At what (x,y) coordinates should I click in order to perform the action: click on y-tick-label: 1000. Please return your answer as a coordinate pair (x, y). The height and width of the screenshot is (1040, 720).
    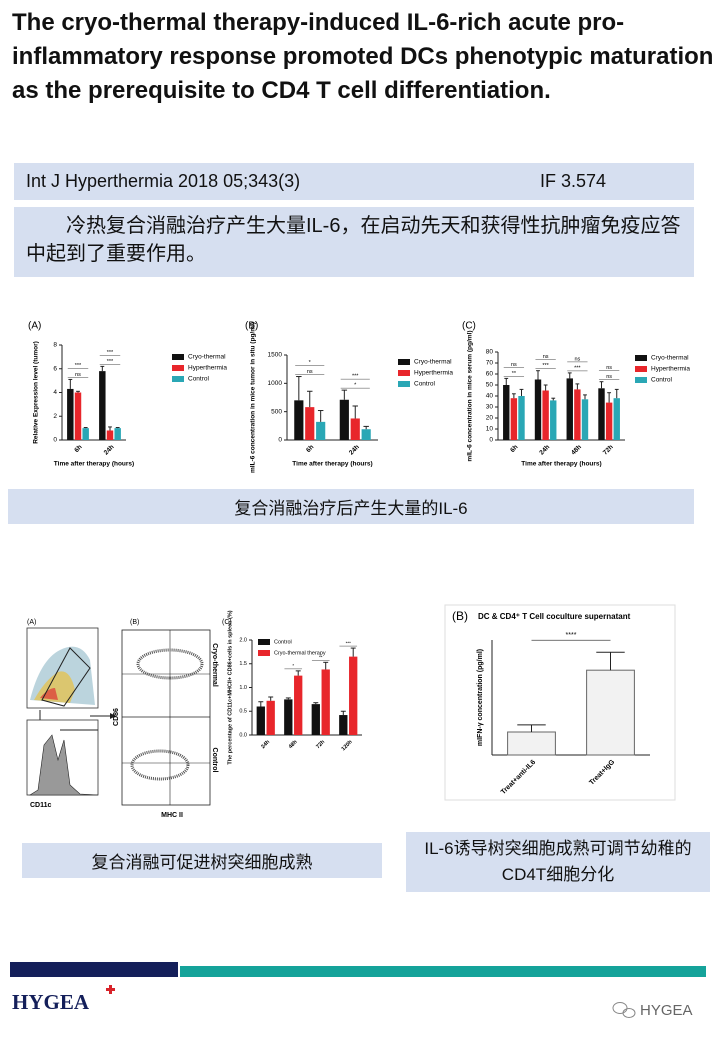
    Looking at the image, I should click on (275, 383).